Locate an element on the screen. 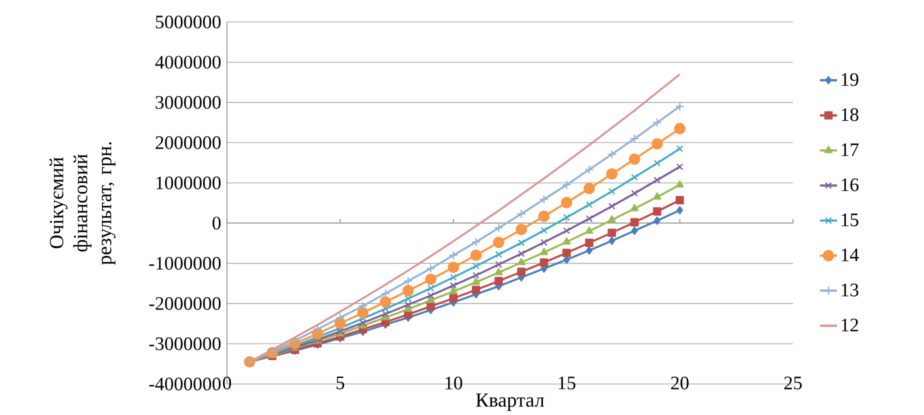 This screenshot has height=415, width=924. y-tick-label: 2000000 is located at coordinates (188, 143).